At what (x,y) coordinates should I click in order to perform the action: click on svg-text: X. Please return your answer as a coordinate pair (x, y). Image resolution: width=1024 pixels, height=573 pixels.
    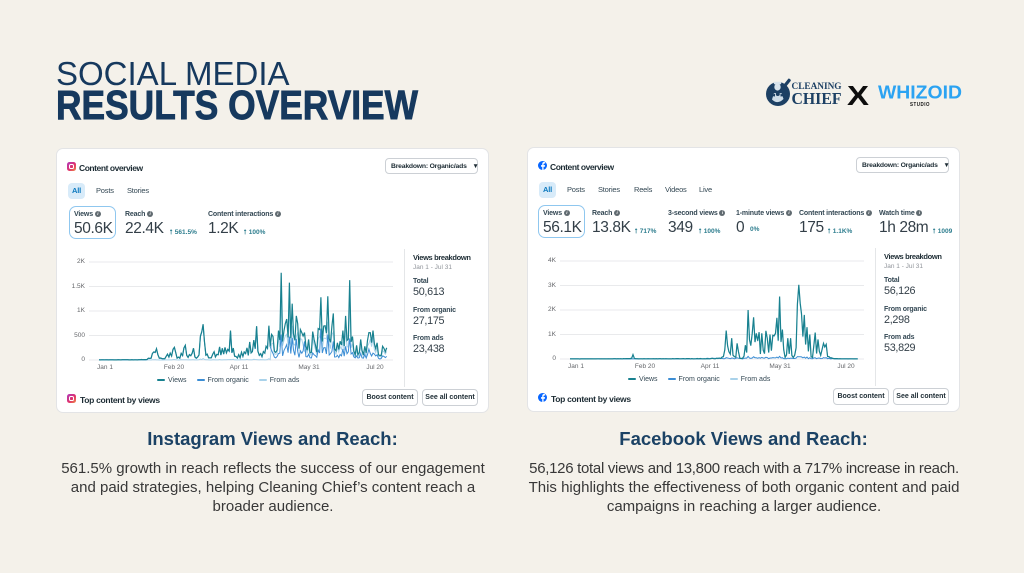
    Looking at the image, I should click on (858, 95).